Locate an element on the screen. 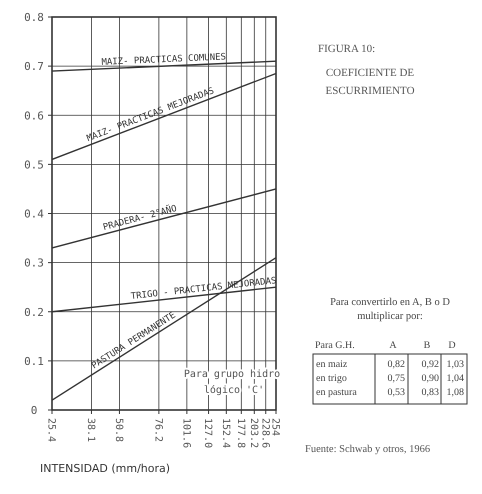 Image resolution: width=482 pixels, height=494 pixels. source-note: Fuente: Schwab y otros, 1966 is located at coordinates (367, 449).